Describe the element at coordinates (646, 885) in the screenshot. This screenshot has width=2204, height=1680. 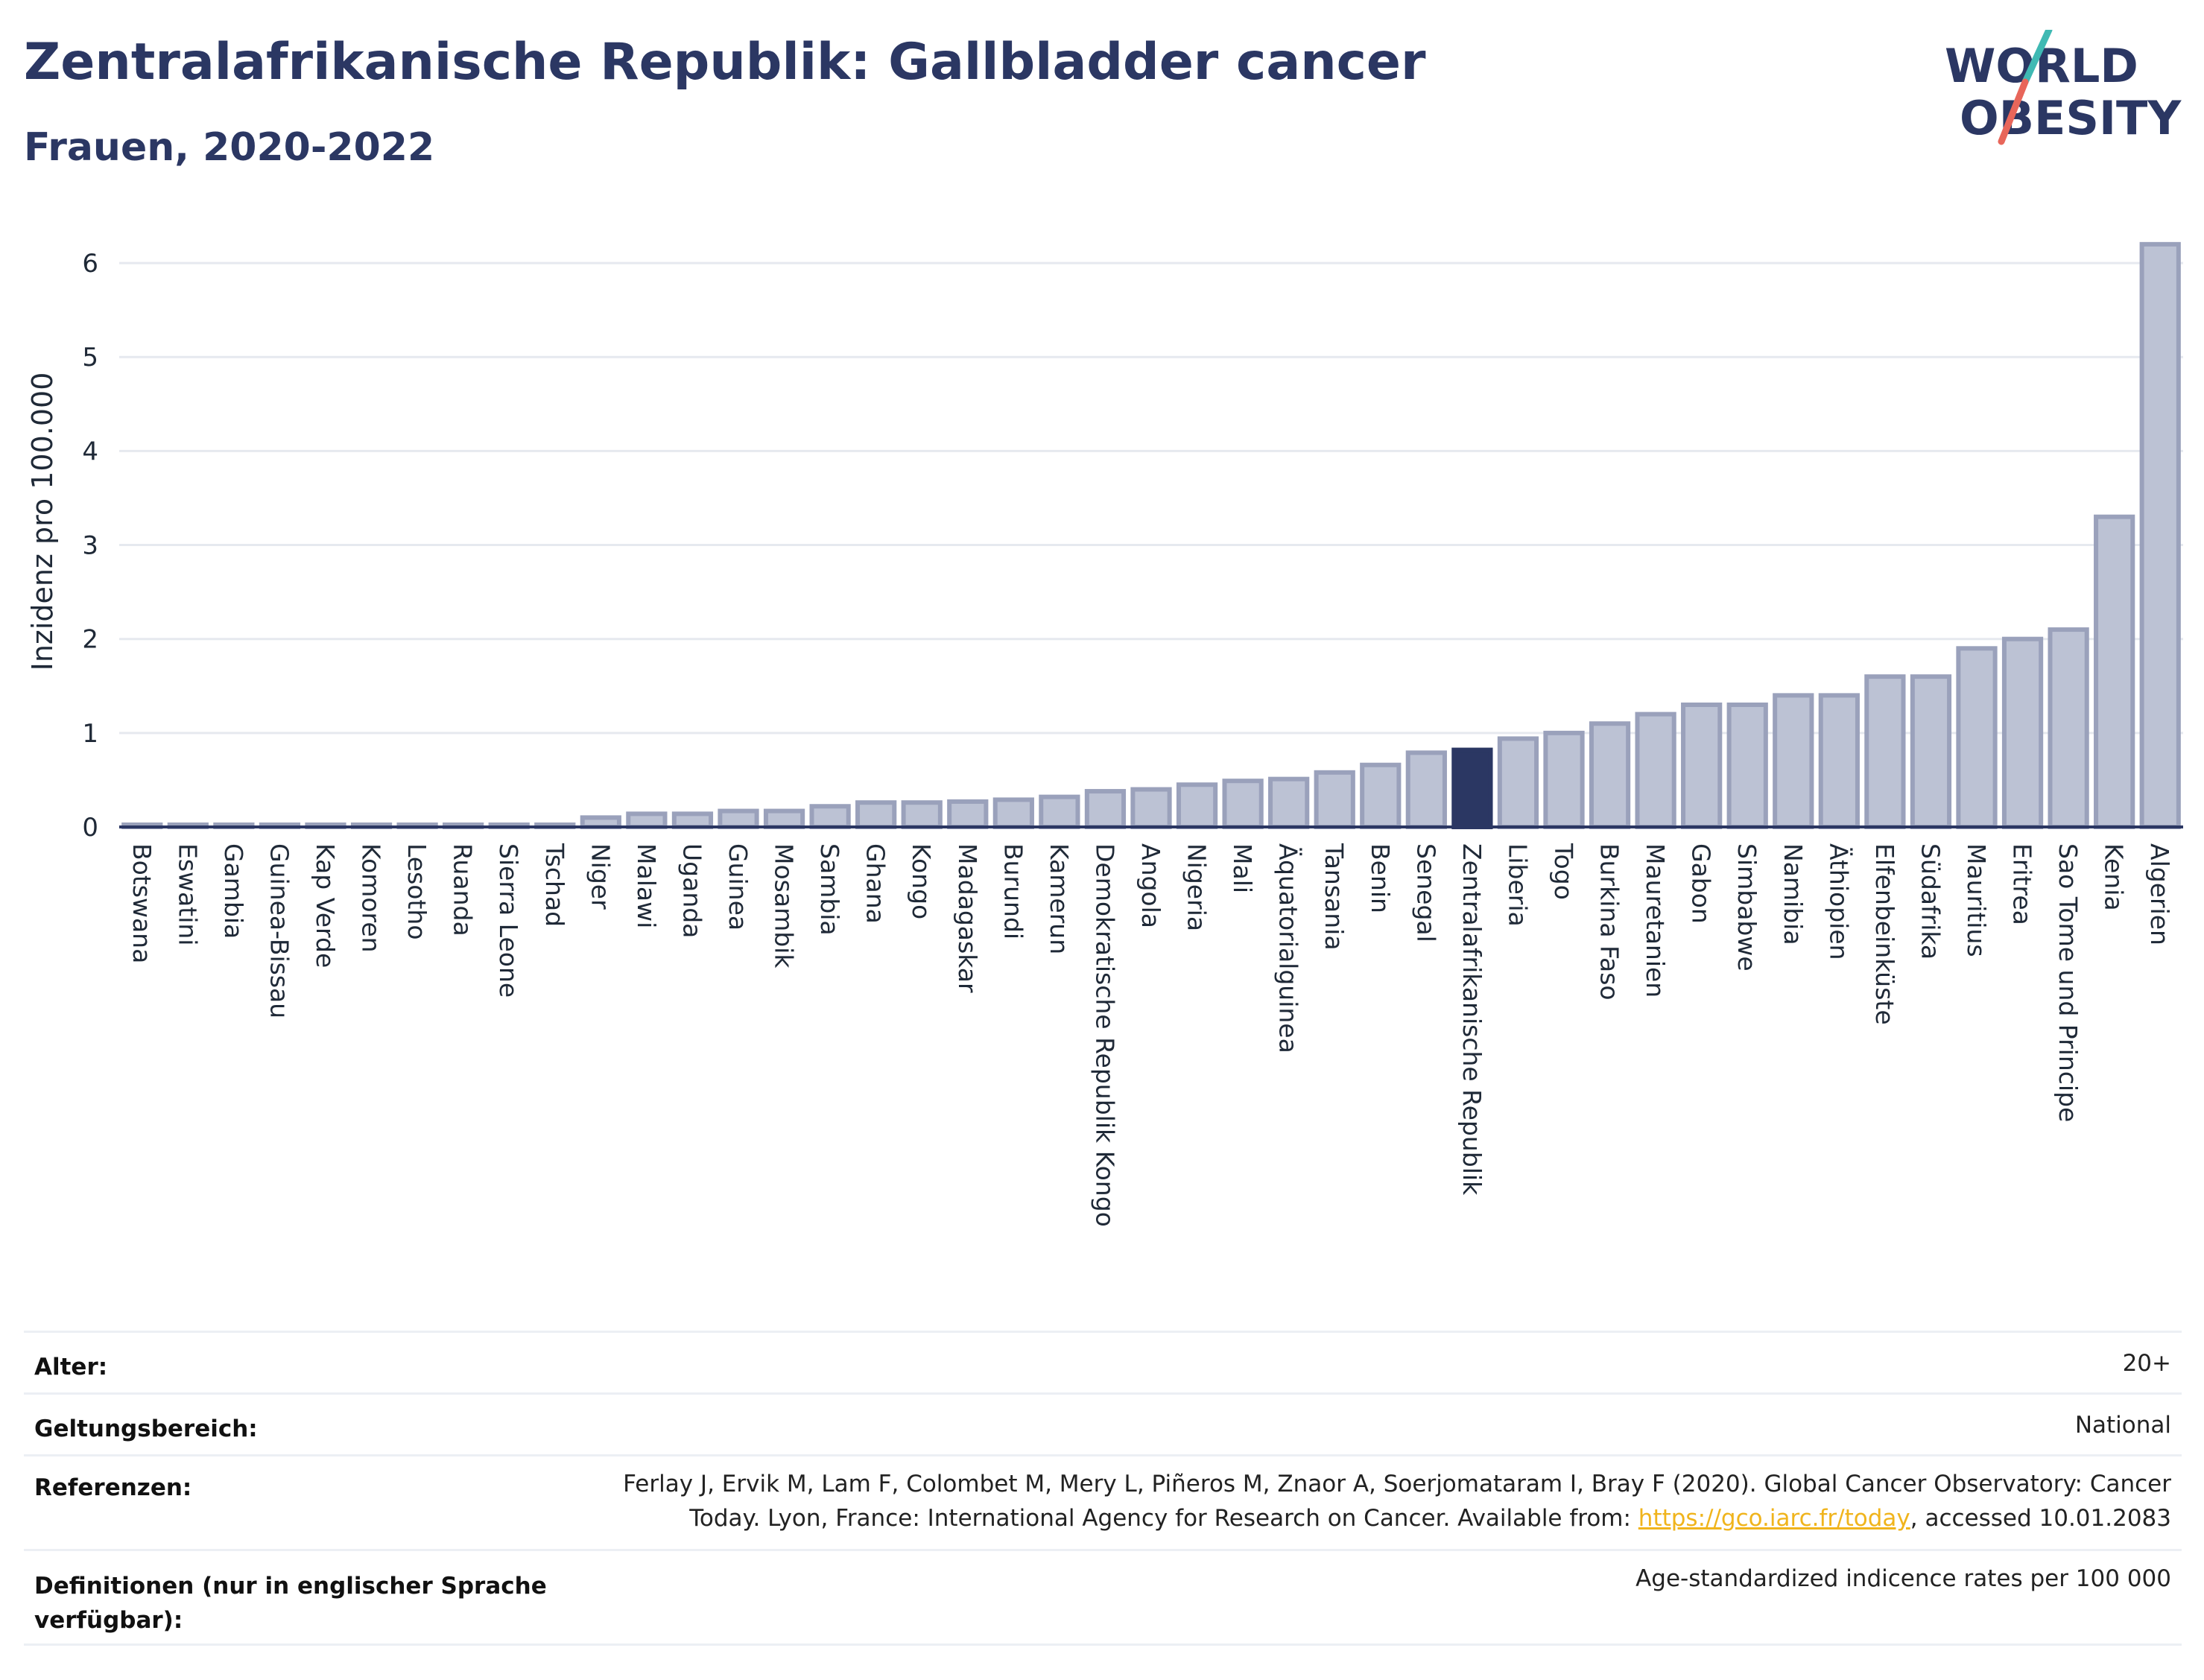
I see `x-tick-label: Malawi` at that location.